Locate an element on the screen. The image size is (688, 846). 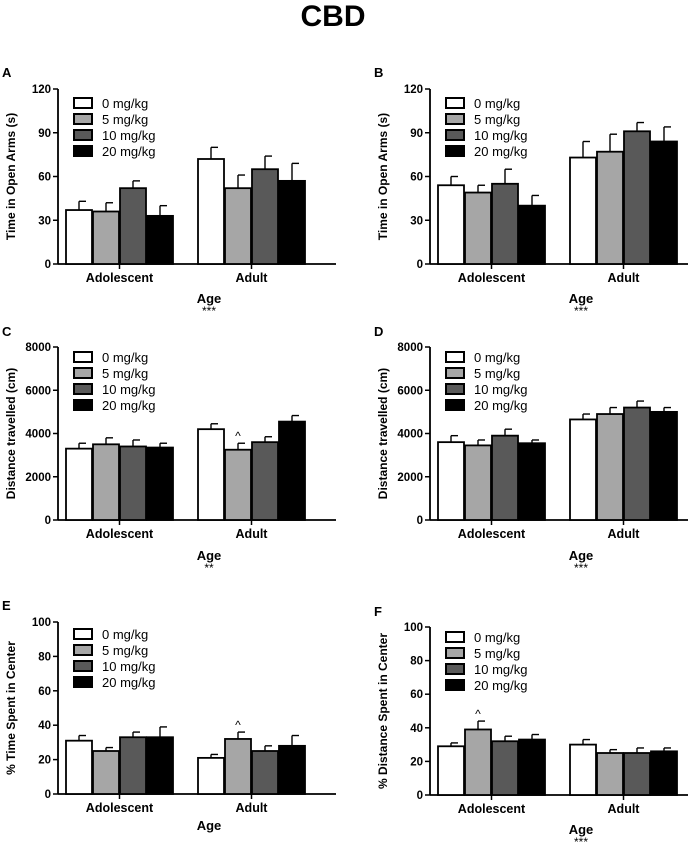
legend-label: 0 mg/kg is located at coordinates (125, 103).